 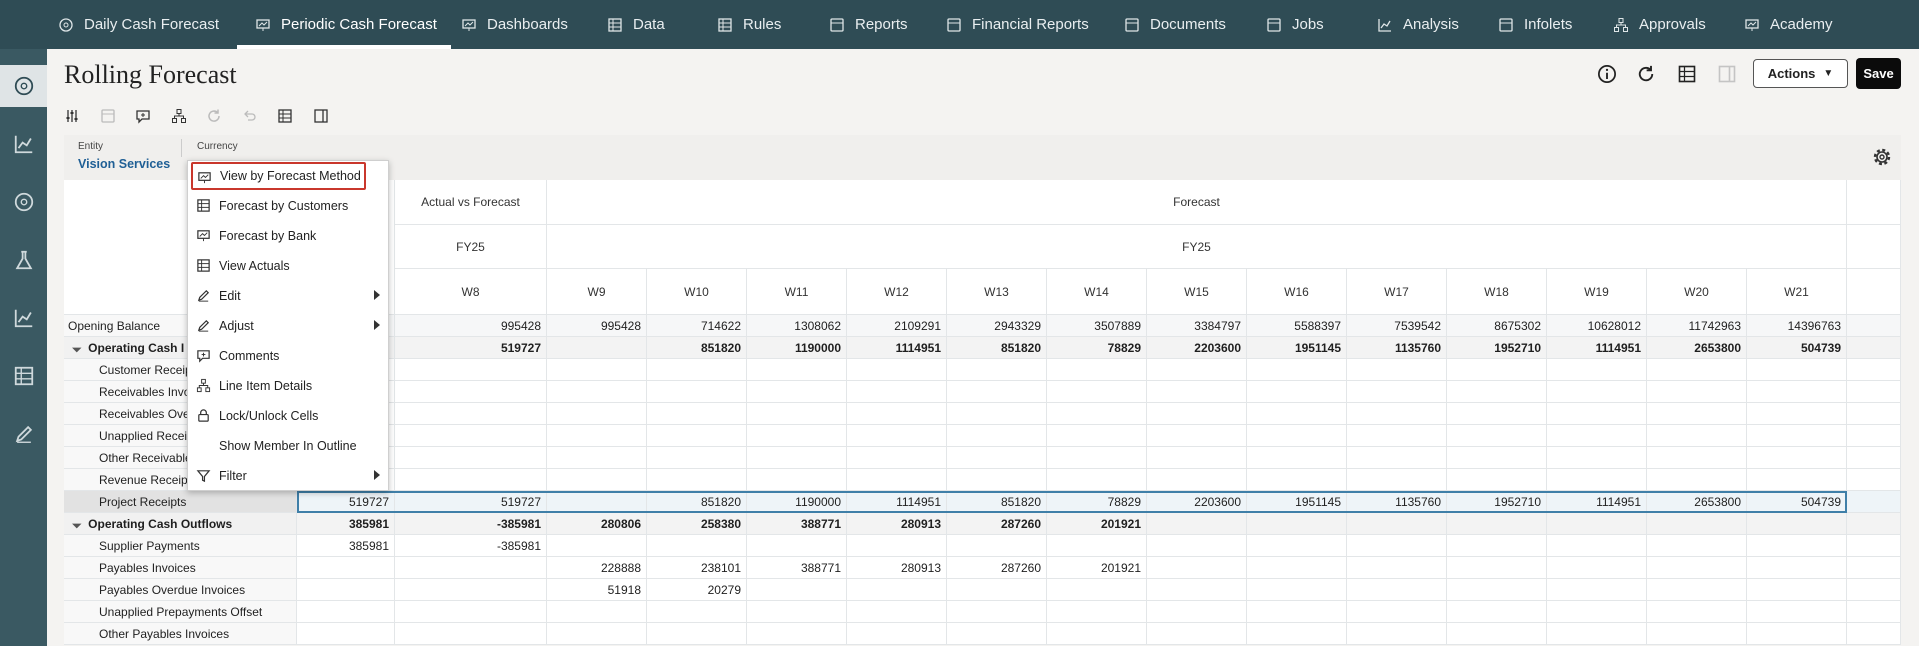 What do you see at coordinates (160, 523) in the screenshot?
I see `row-label: Operating Cash Outflows` at bounding box center [160, 523].